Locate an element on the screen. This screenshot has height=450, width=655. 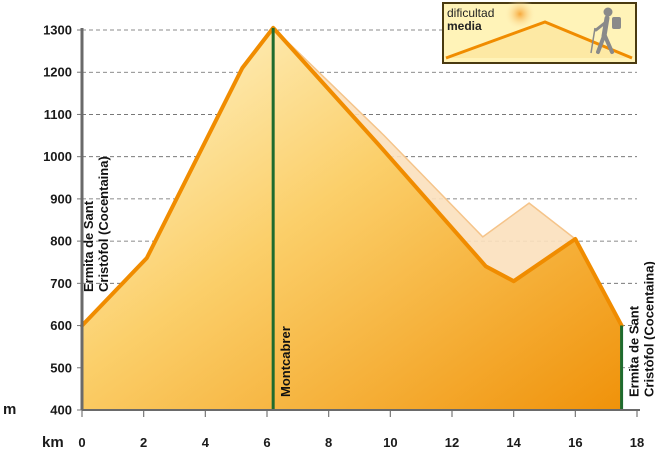
x-tick-label-8: 8 is located at coordinates (328, 442).